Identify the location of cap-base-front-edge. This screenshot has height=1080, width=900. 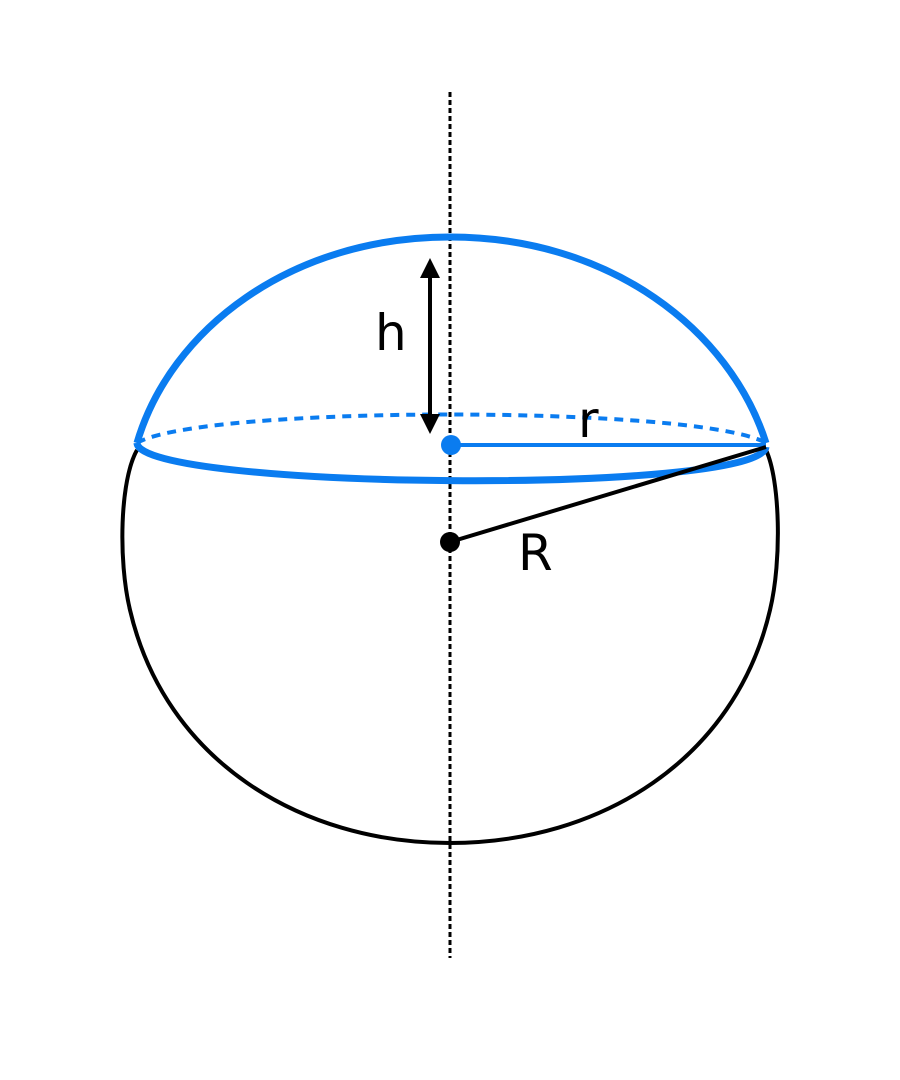
(451, 463).